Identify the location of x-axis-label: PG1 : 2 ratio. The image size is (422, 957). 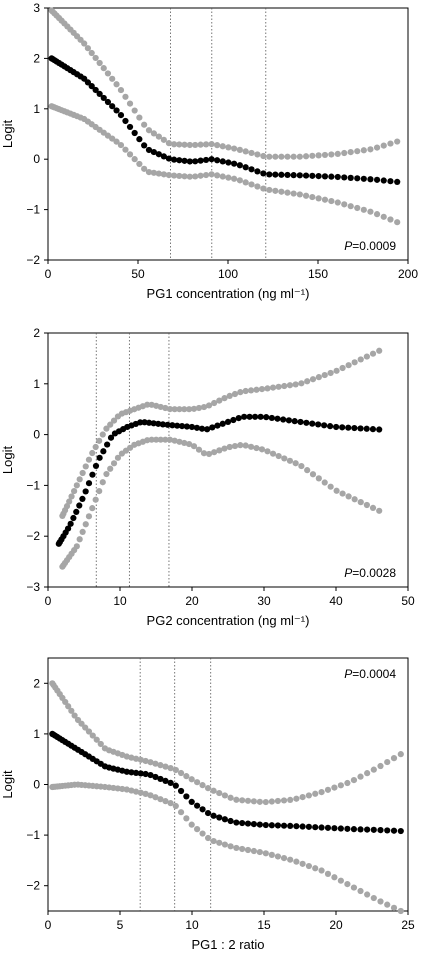
(228, 944).